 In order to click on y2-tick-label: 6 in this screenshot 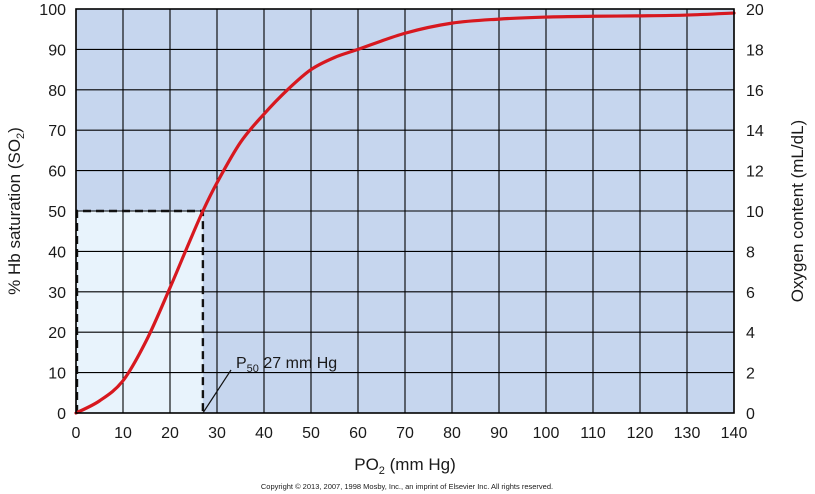, I will do `click(750, 293)`.